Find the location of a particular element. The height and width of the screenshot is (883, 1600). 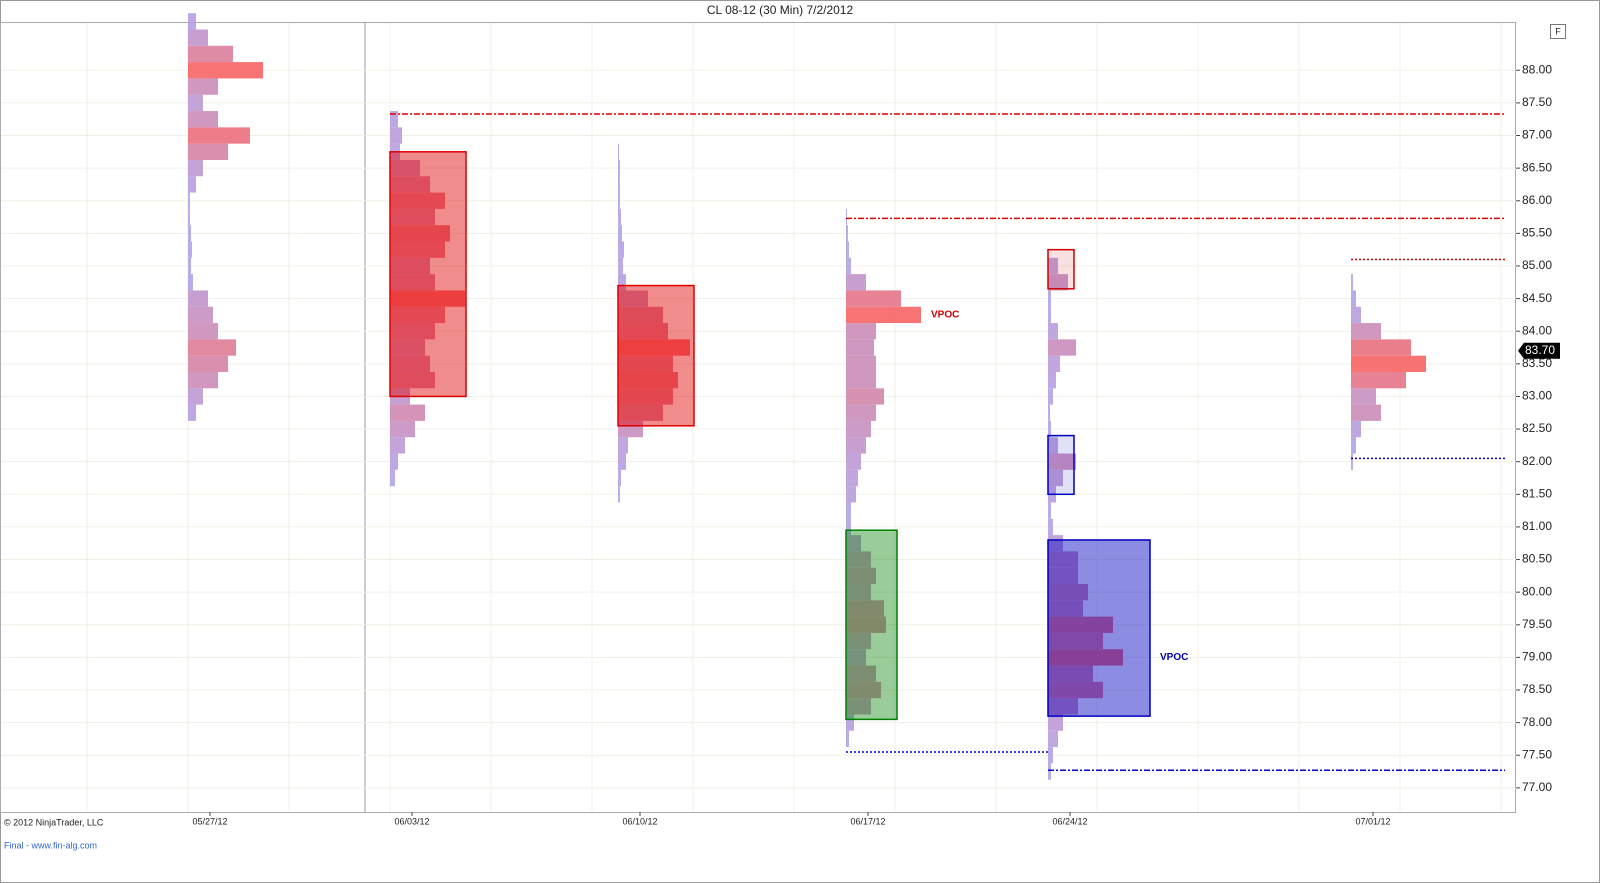

x-tick-label: 06/10/12 is located at coordinates (639, 821).